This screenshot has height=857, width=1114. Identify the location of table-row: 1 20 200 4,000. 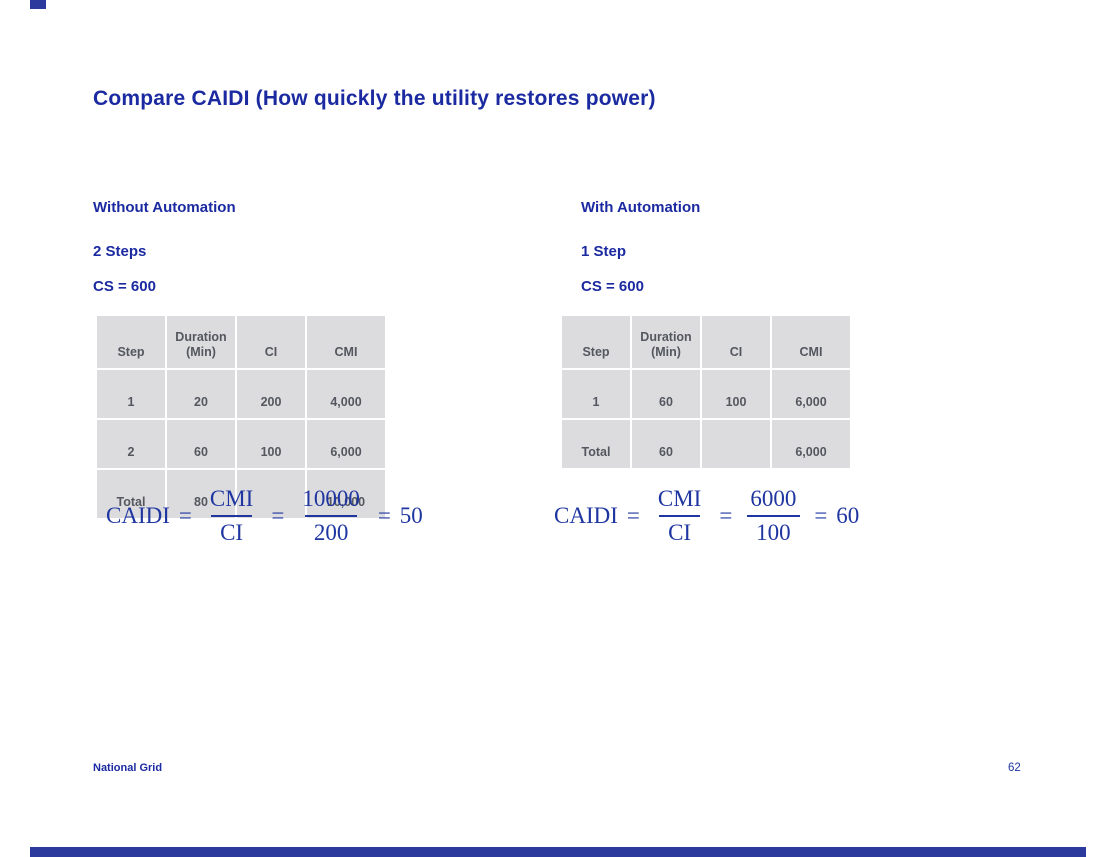
(241, 394).